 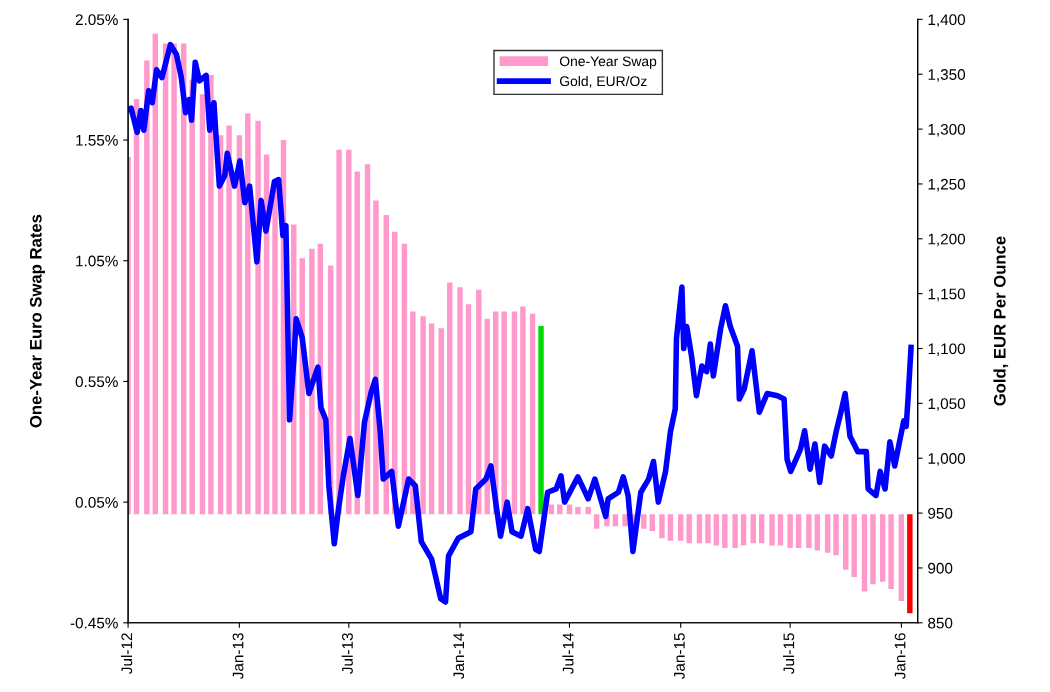 What do you see at coordinates (947, 295) in the screenshot?
I see `y2-tick-label: 1,150` at bounding box center [947, 295].